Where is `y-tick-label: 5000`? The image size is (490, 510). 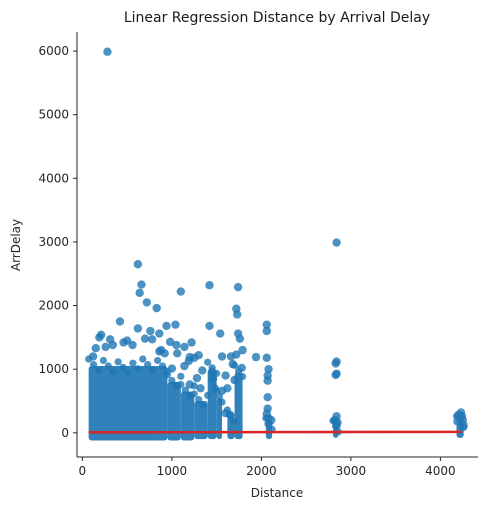
y-tick-label: 5000 is located at coordinates (53, 115).